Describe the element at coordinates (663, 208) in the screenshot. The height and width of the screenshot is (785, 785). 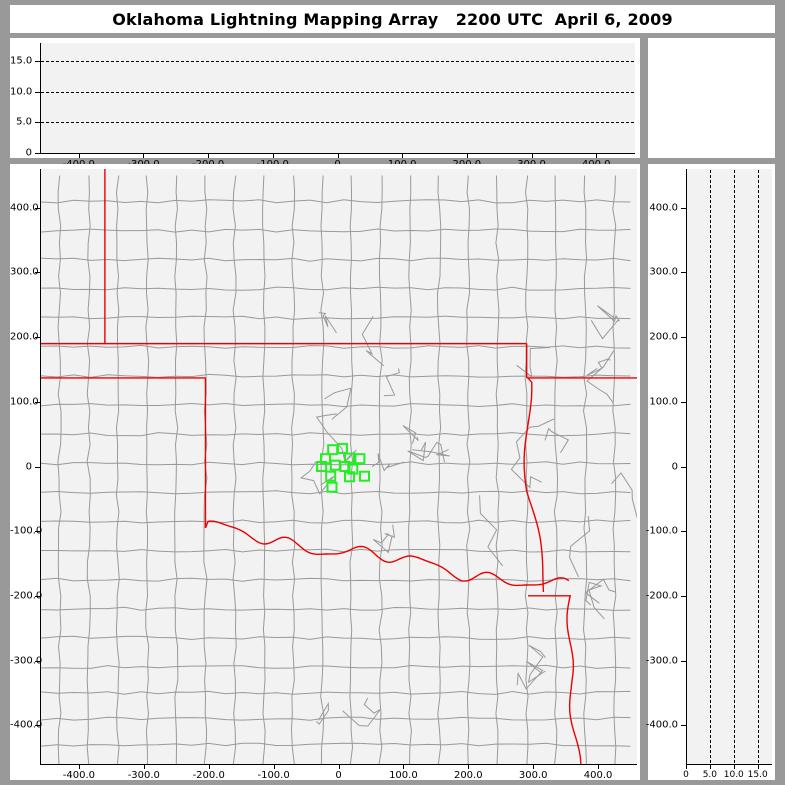
I see `y-tick-label: 400.0` at that location.